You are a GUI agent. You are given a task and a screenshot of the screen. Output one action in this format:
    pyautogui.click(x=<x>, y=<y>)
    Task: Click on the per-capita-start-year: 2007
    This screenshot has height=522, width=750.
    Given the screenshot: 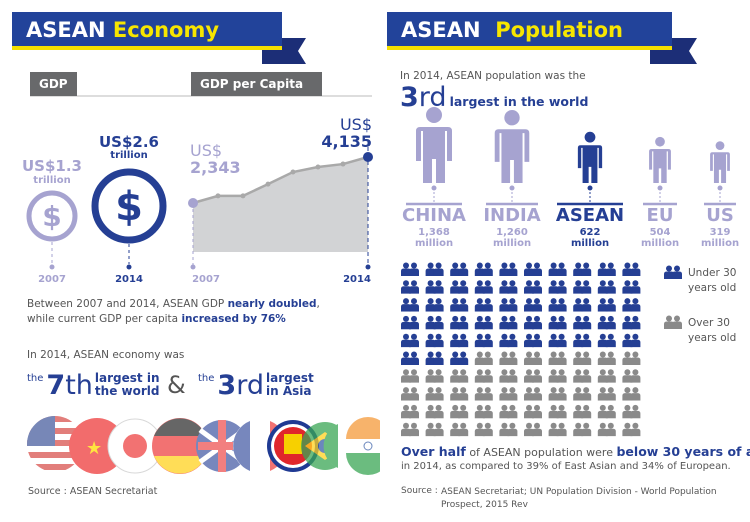 What is the action you would take?
    pyautogui.click(x=206, y=279)
    